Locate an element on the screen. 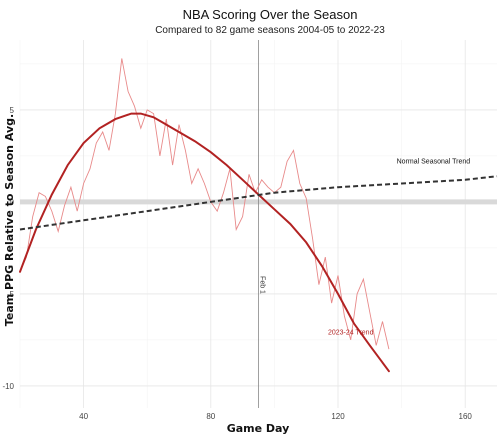 This screenshot has height=440, width=500. x-tick-label: 80 is located at coordinates (210, 416).